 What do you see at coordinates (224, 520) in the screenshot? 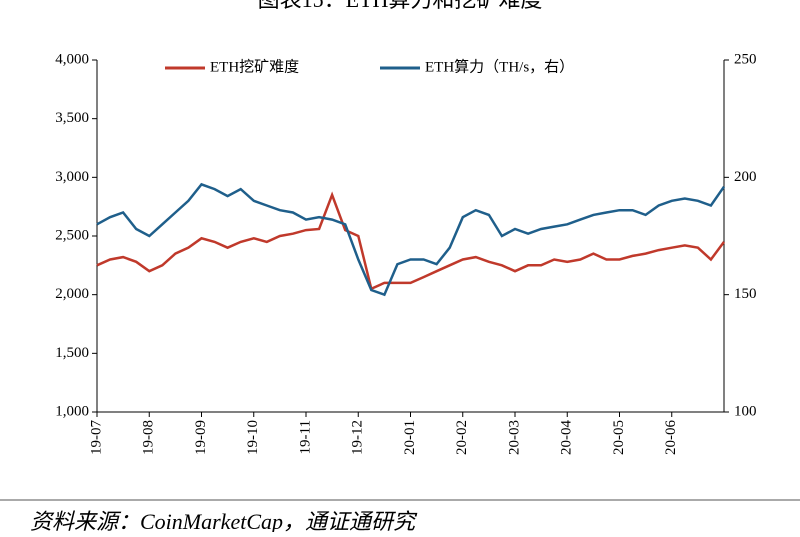
I see `source-note: 资料来源：CoinMarketCap，通证通研究` at bounding box center [224, 520].